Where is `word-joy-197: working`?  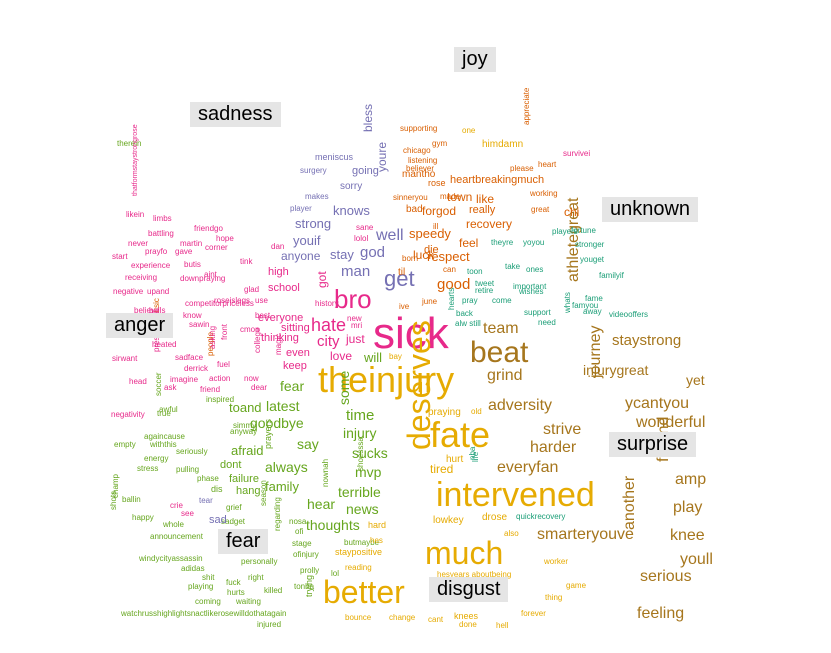 word-joy-197: working is located at coordinates (544, 193).